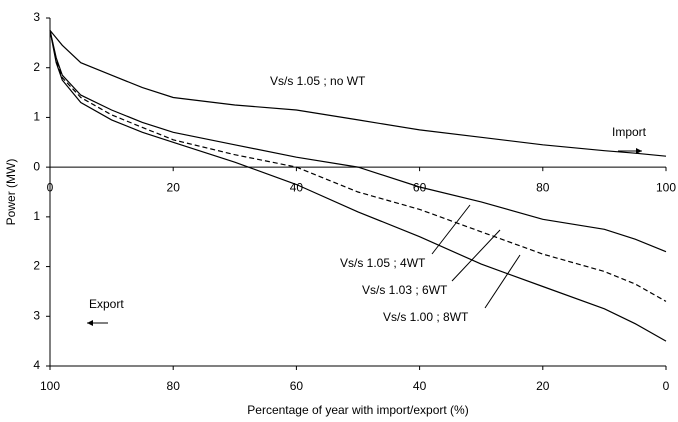  What do you see at coordinates (666, 187) in the screenshot?
I see `x-tick-label: 100` at bounding box center [666, 187].